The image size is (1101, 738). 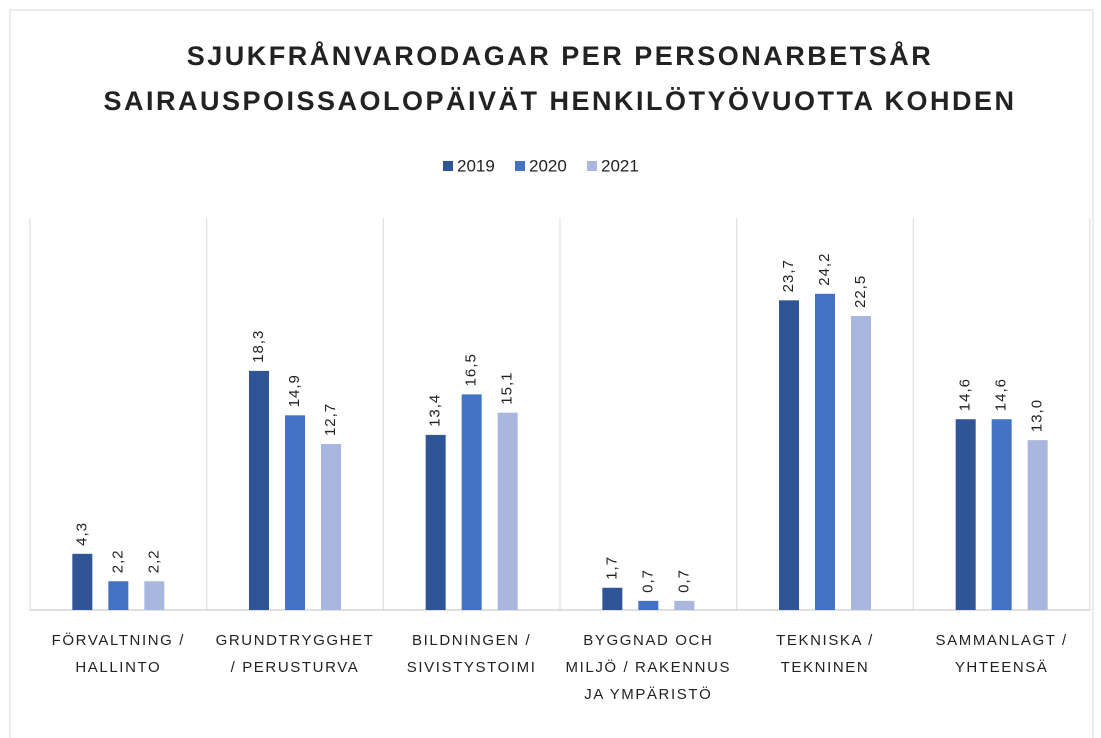 What do you see at coordinates (81, 534) in the screenshot?
I see `value-label: 4,3` at bounding box center [81, 534].